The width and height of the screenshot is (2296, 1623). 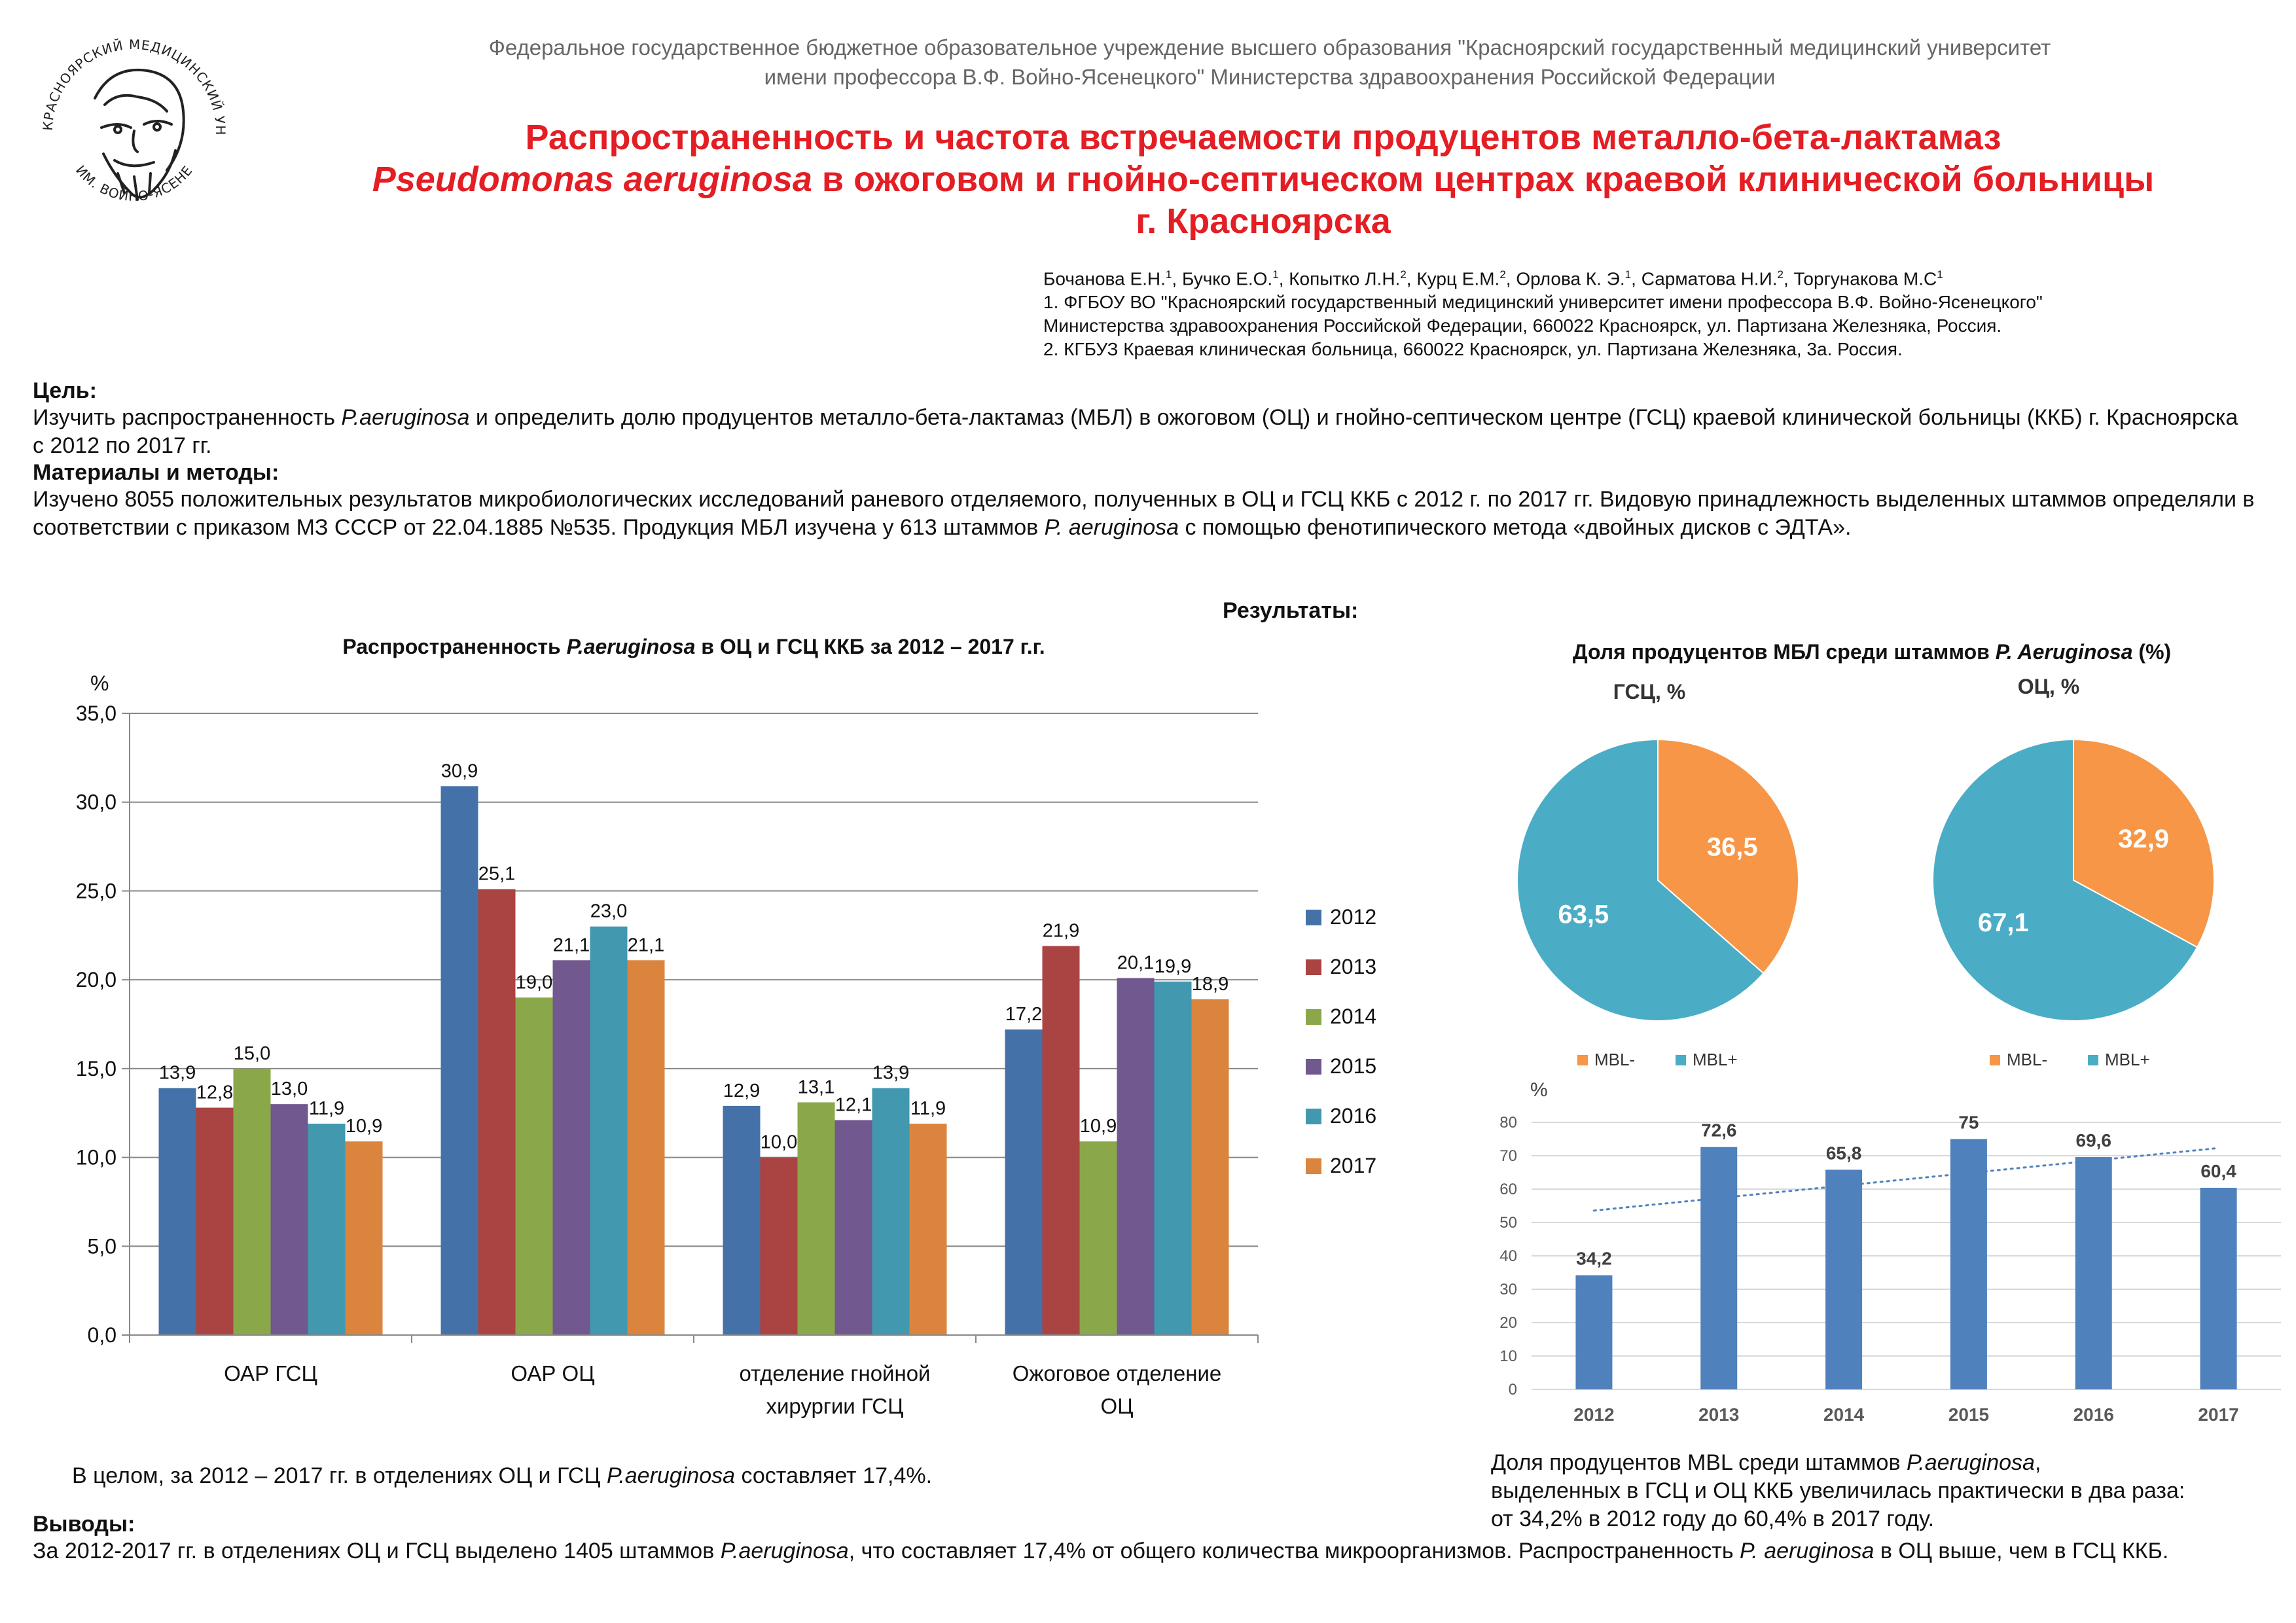 I want to click on bar-category-label: ОАР ОЦ, so click(x=552, y=1373).